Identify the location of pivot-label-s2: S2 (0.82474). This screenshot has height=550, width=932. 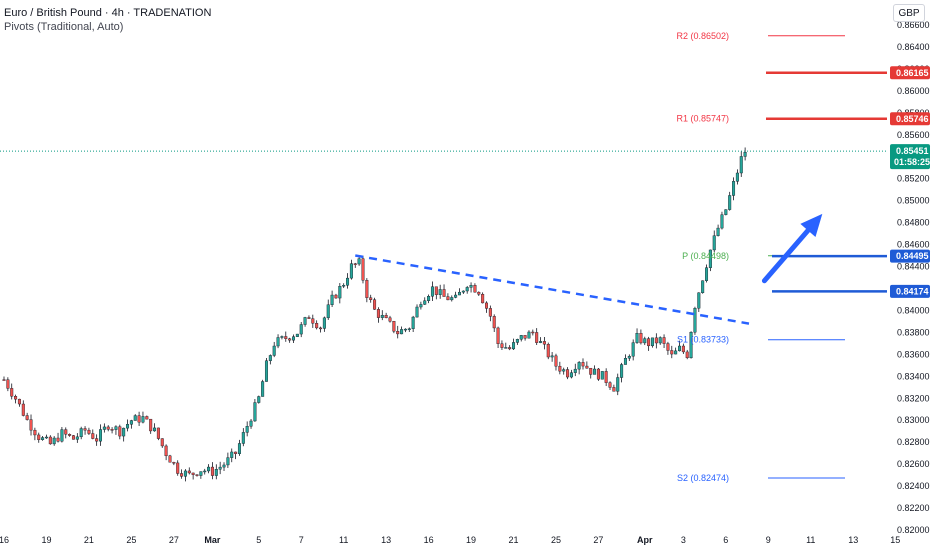
(703, 478).